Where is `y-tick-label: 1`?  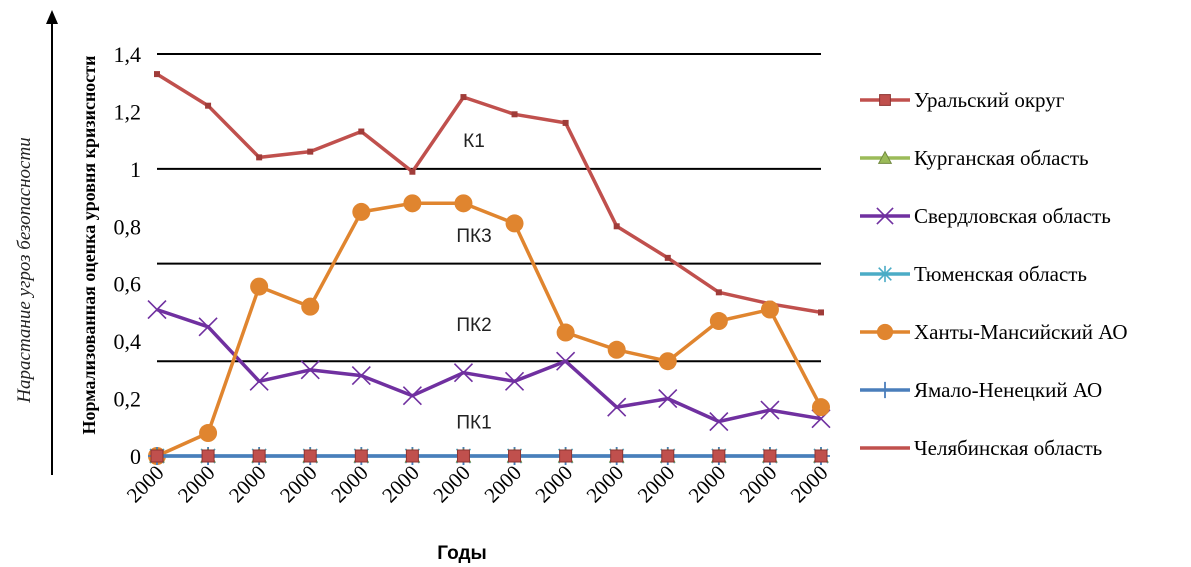
y-tick-label: 1 is located at coordinates (135, 169).